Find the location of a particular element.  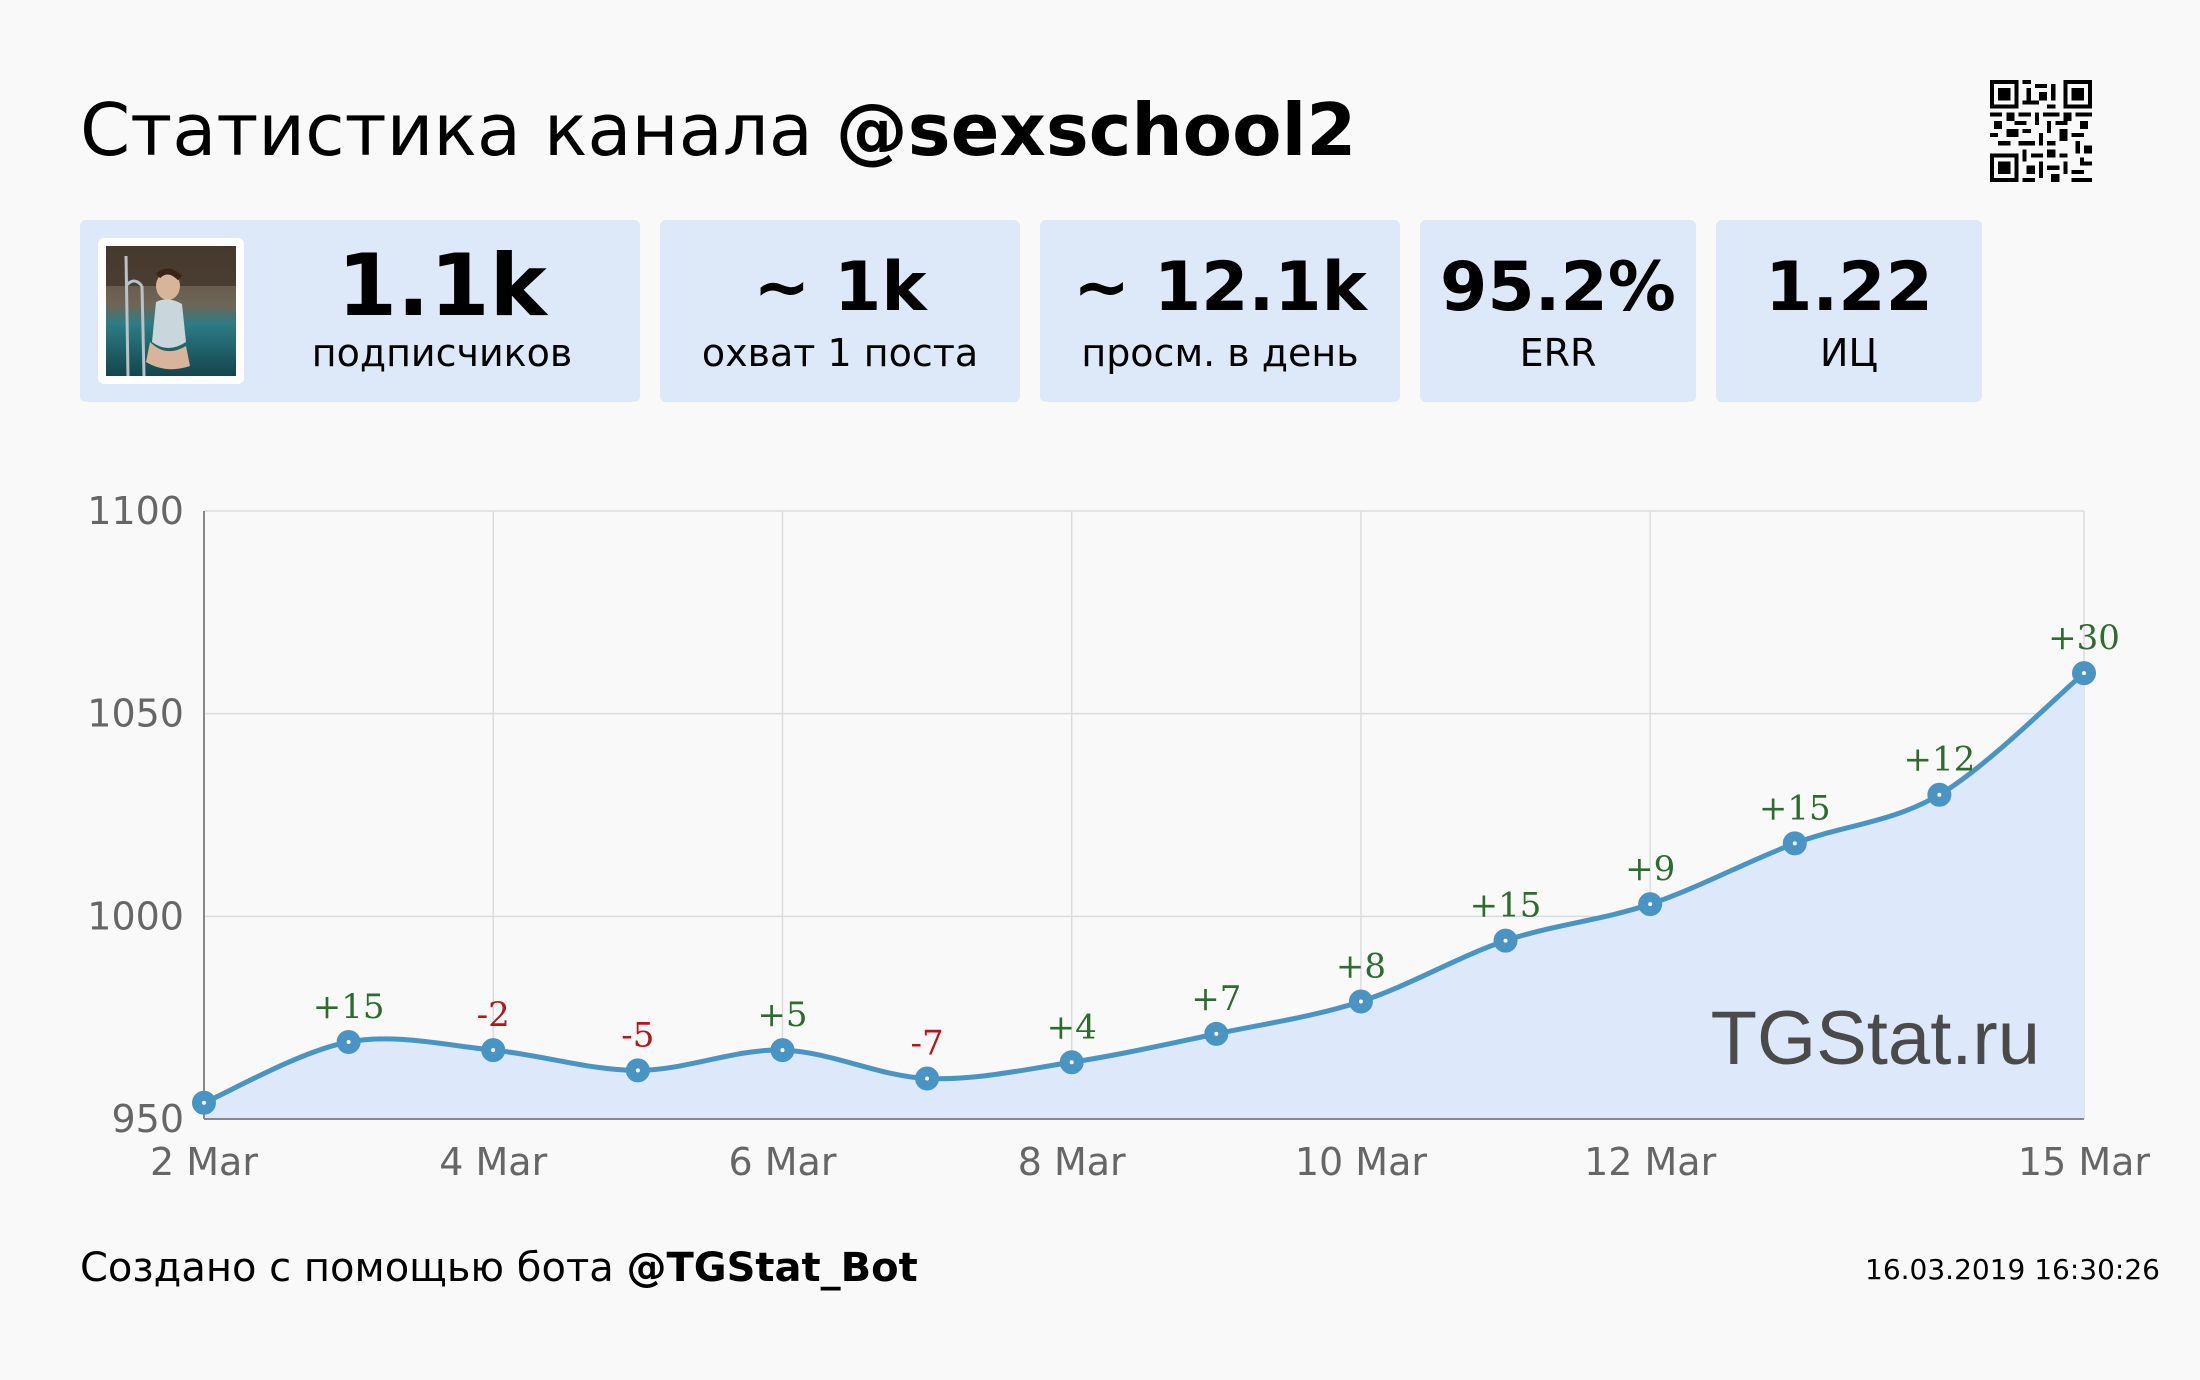

x-tick-label: 12 Mar is located at coordinates (1650, 1162).